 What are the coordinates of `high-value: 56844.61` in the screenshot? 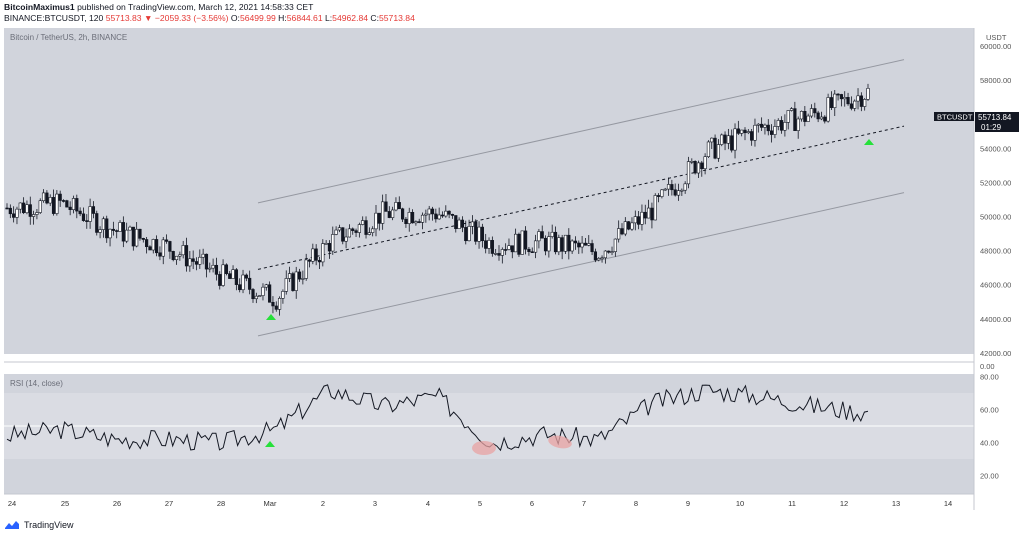 It's located at (304, 18).